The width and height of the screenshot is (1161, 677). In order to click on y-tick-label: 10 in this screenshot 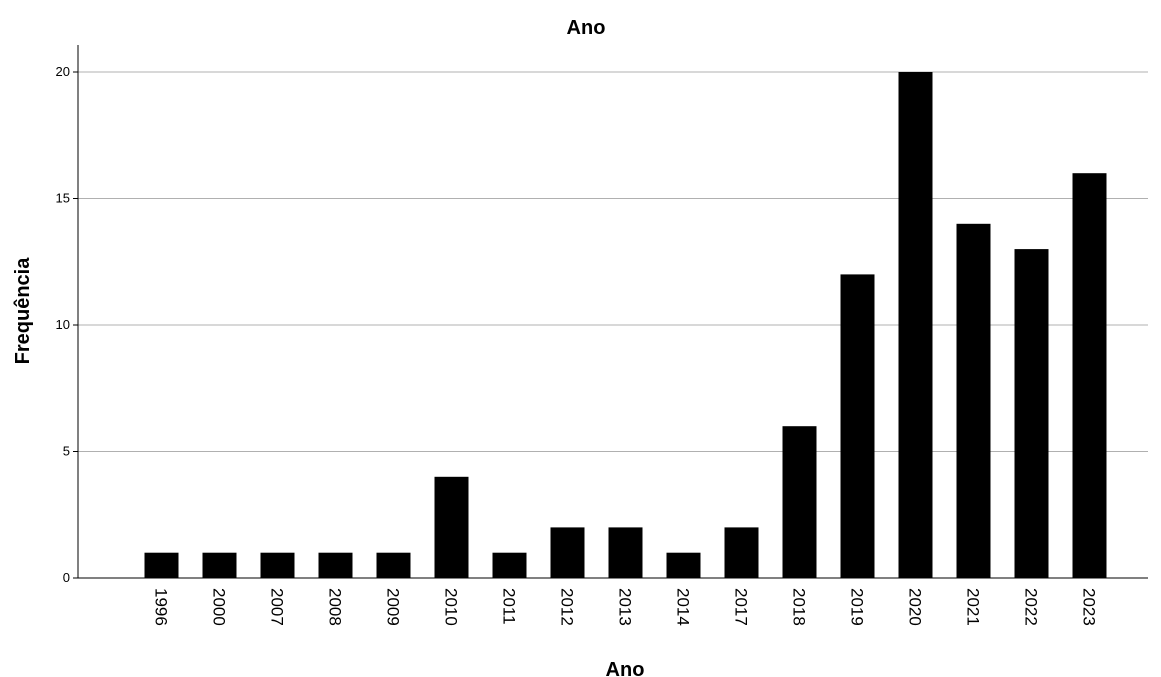, I will do `click(63, 324)`.